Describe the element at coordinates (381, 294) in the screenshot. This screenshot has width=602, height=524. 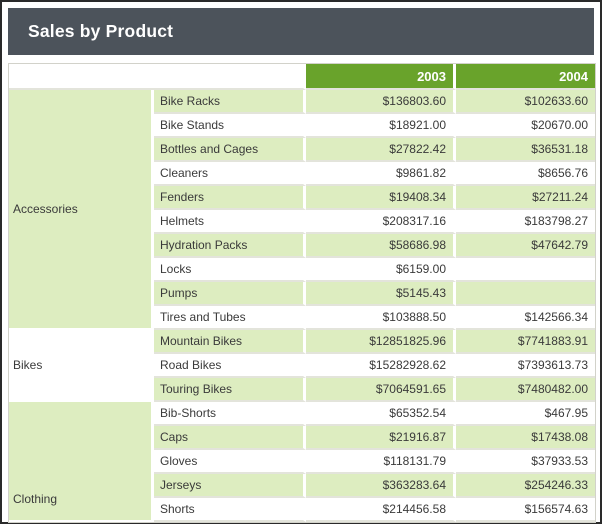
I see `value-cell-2003: $5145.43` at that location.